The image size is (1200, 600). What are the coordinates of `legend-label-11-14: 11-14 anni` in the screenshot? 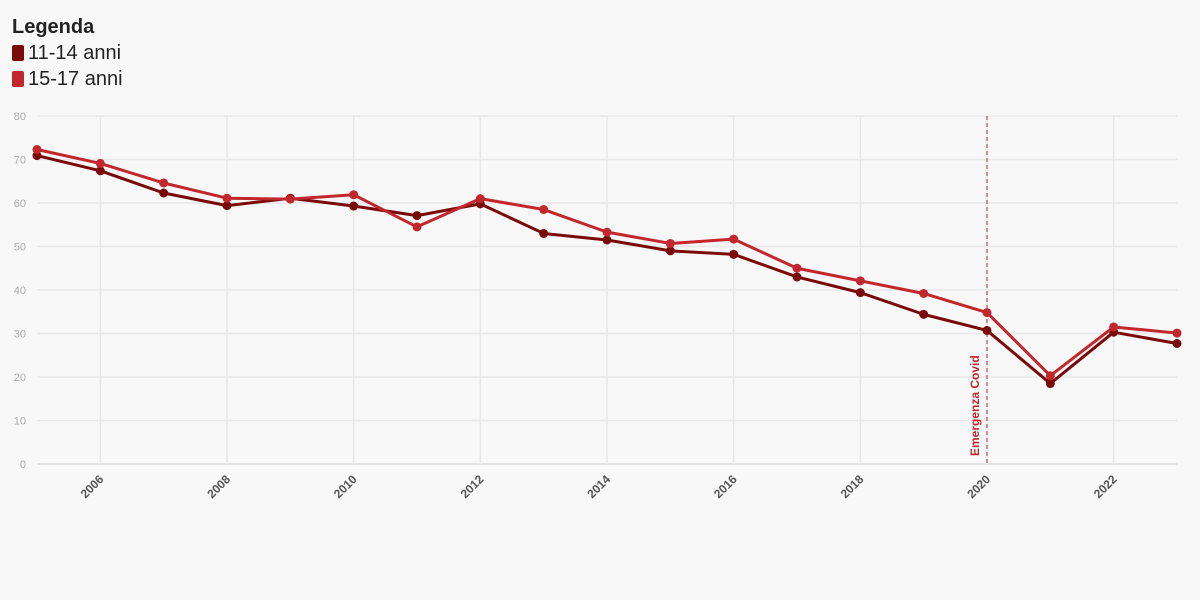 It's located at (75, 52).